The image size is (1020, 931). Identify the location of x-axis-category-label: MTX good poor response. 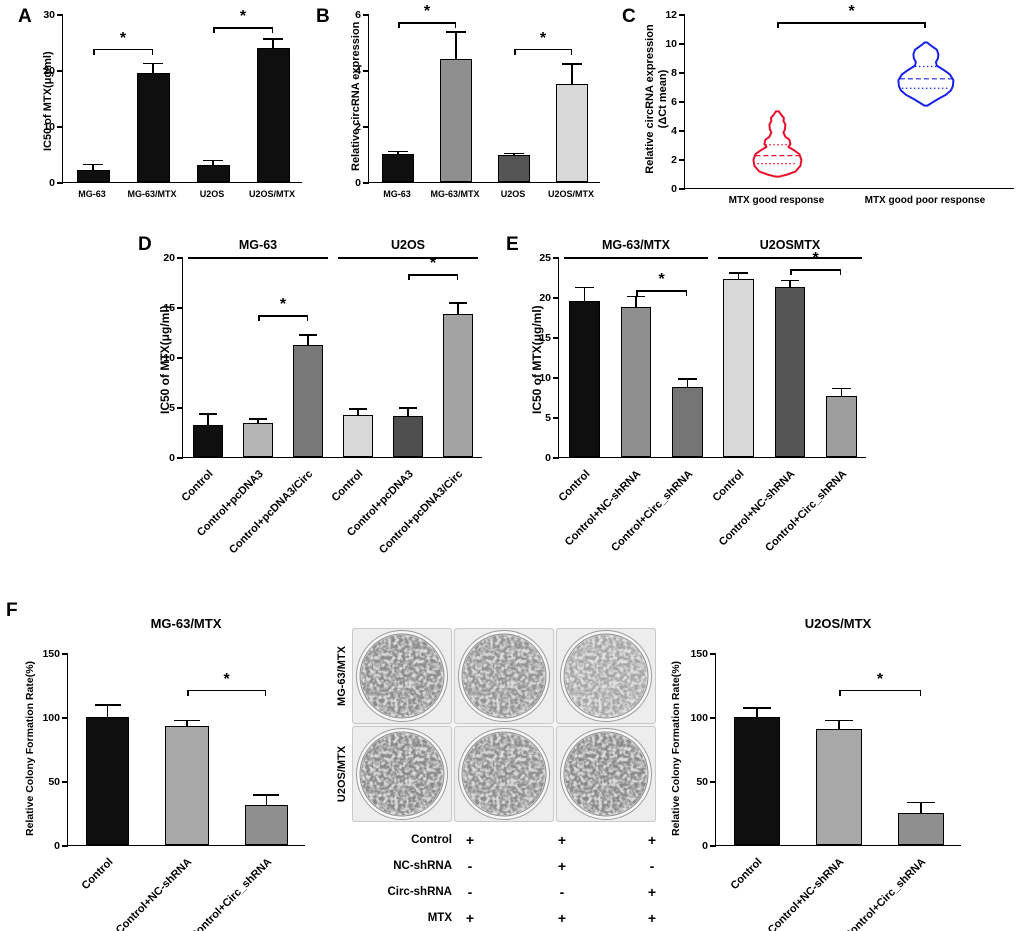
(925, 200).